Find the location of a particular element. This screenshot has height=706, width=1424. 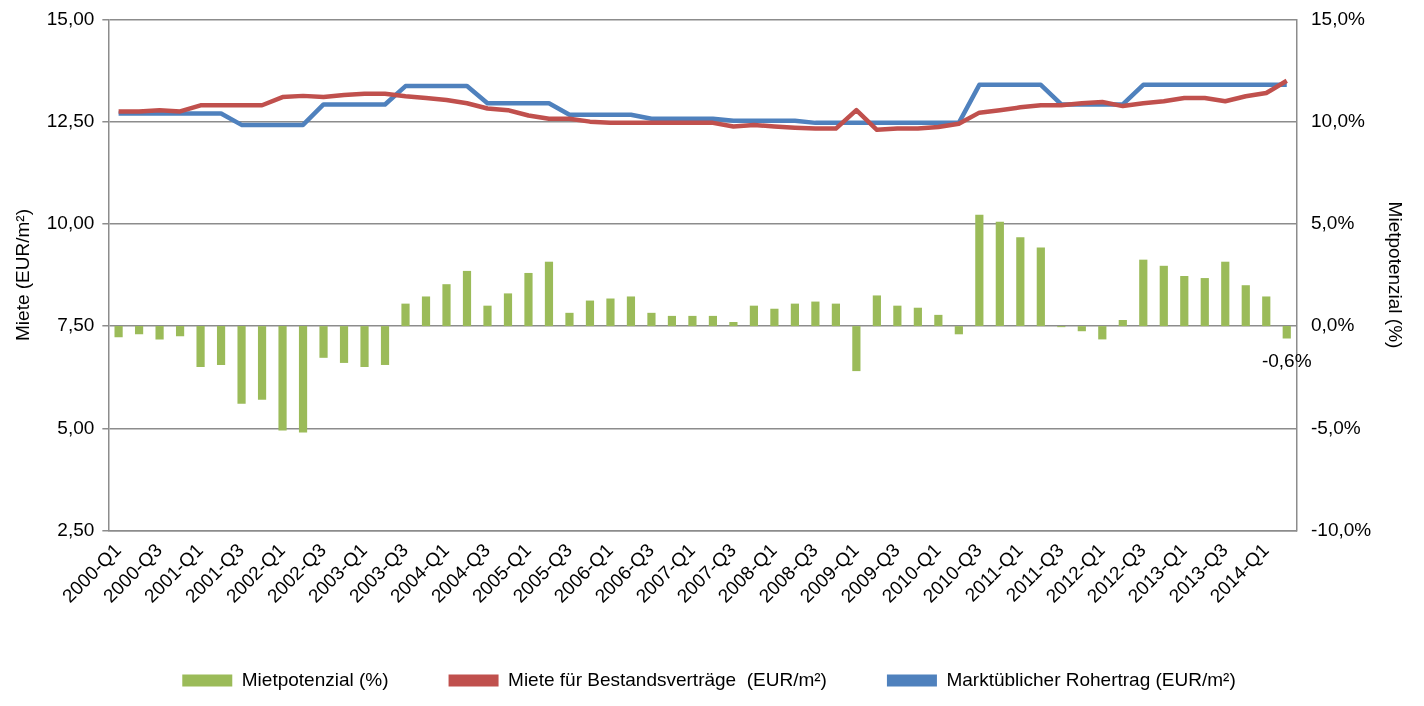

y2-axis-title: Mietpotenzial (%) is located at coordinates (1396, 275).